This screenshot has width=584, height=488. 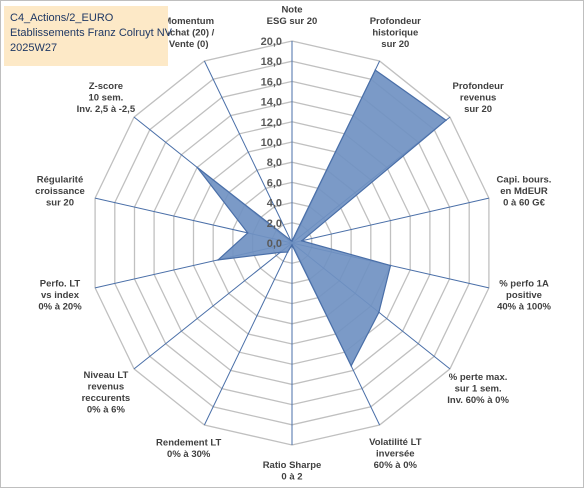 What do you see at coordinates (106, 98) in the screenshot?
I see `axis-label: Z-score 10 sem. Inv. 2,5 à -2,5` at bounding box center [106, 98].